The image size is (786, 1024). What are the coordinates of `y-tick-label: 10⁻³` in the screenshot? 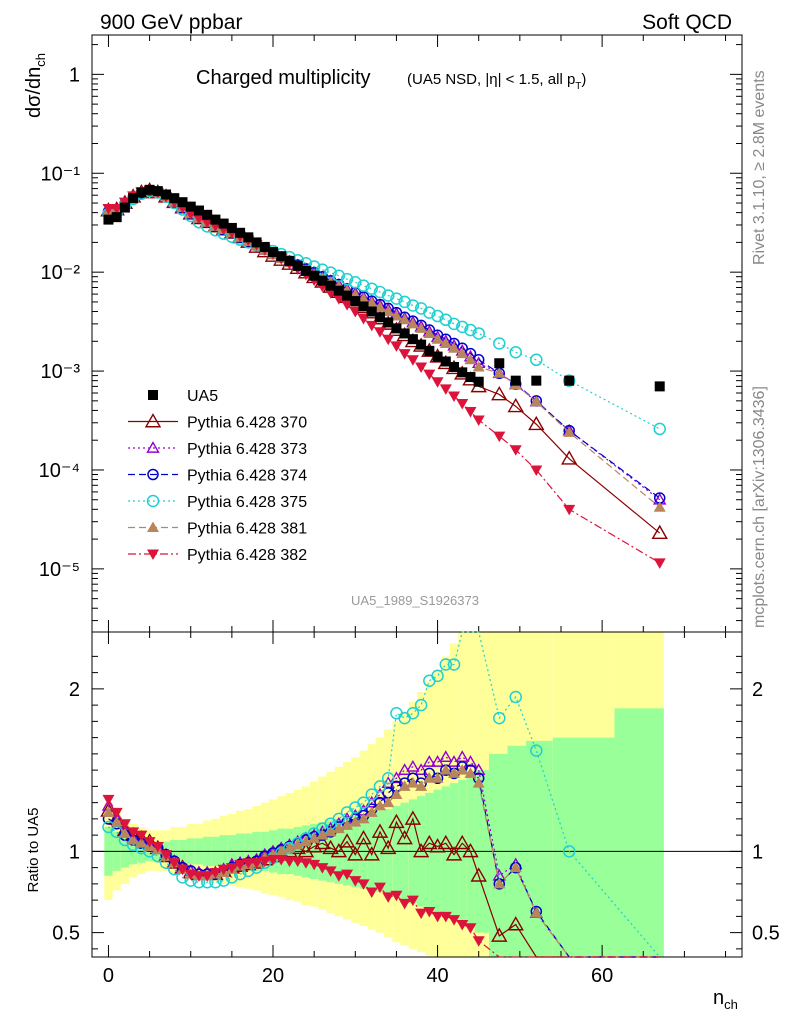 It's located at (61, 372).